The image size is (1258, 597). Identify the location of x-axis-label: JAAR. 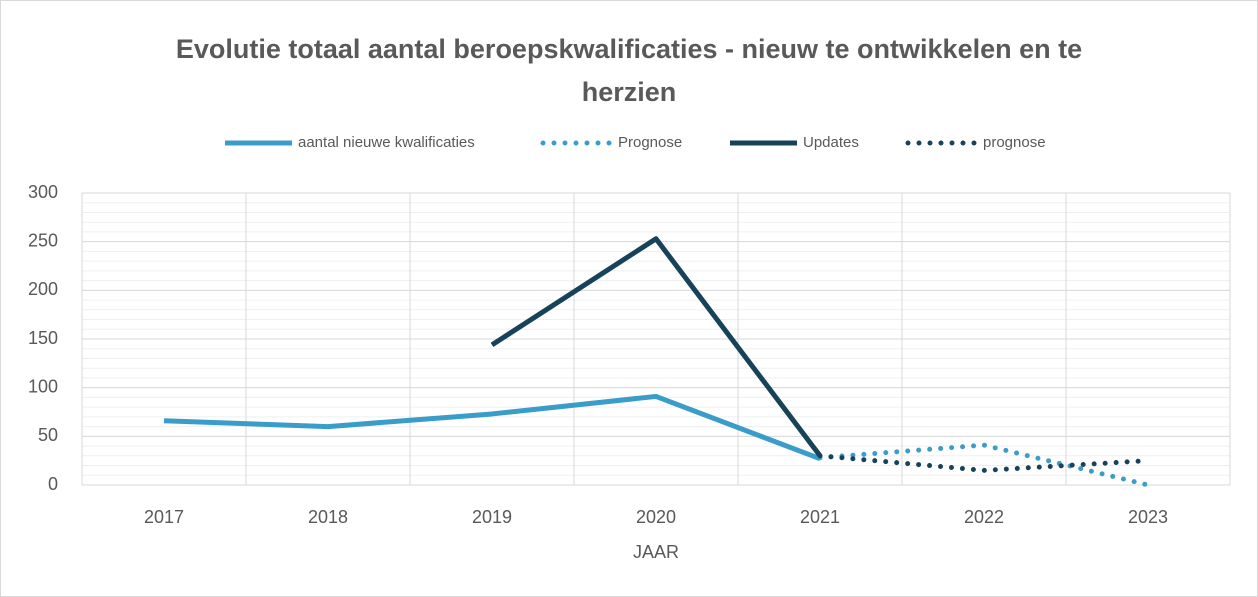
(656, 552).